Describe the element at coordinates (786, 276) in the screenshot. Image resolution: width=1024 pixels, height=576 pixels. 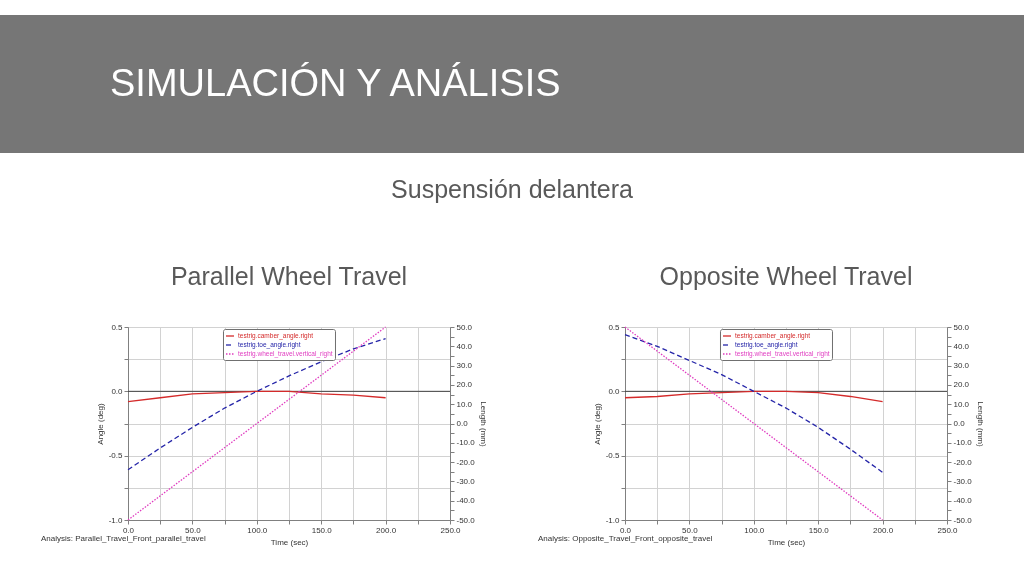
I see `chart-title: Opposite Wheel Travel` at that location.